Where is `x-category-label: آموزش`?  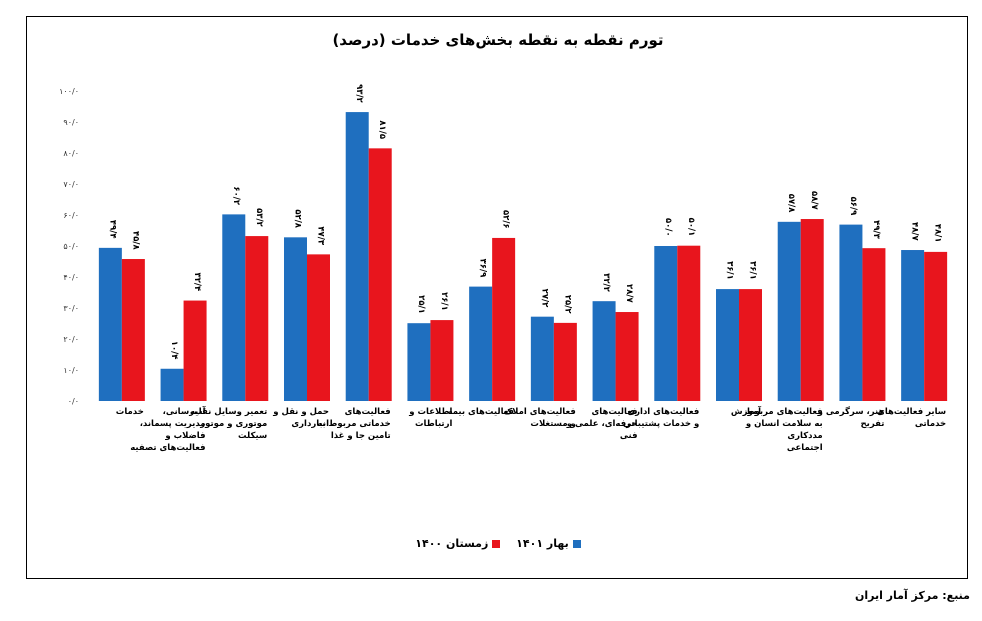 x-category-label: آموزش is located at coordinates (746, 411).